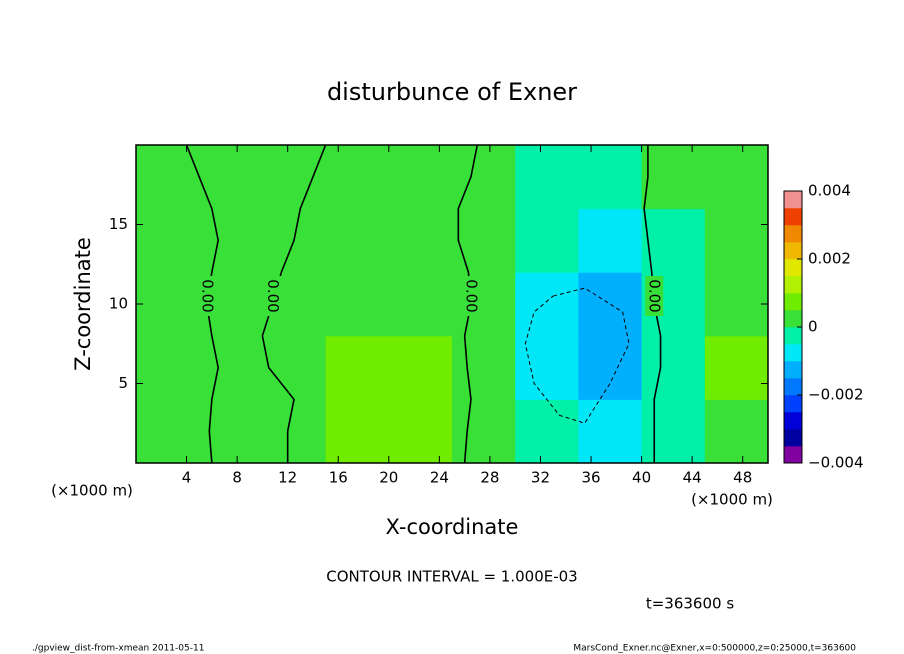 The width and height of the screenshot is (904, 654). Describe the element at coordinates (287, 478) in the screenshot. I see `x-tick-label: 12` at that location.